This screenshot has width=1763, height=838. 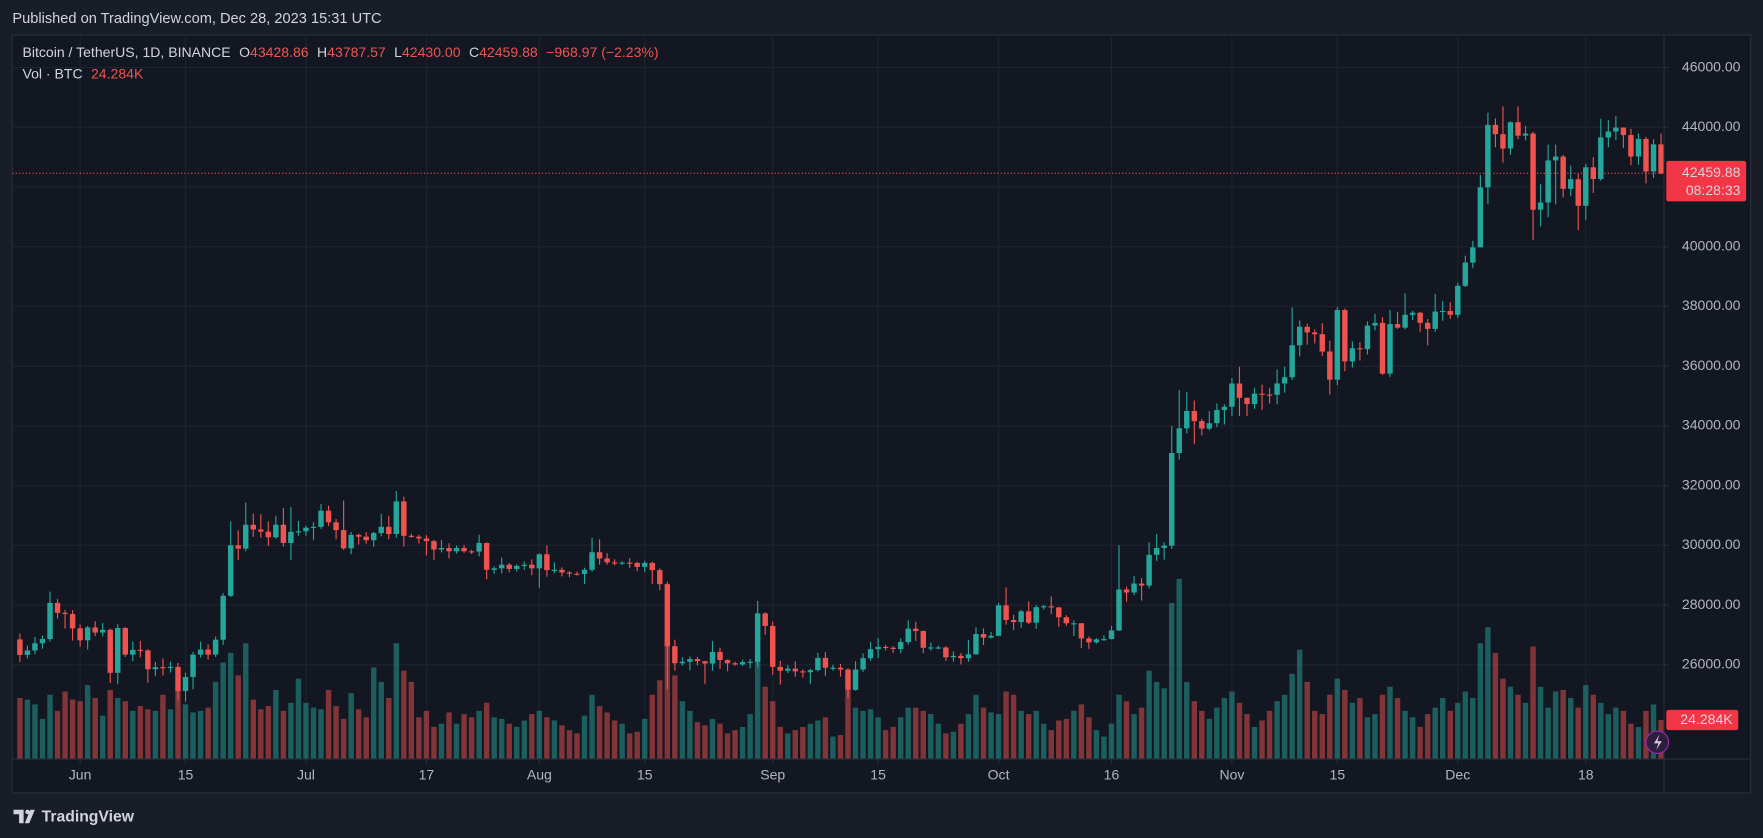 I want to click on y-tick-label: 32000.00, so click(x=1711, y=484).